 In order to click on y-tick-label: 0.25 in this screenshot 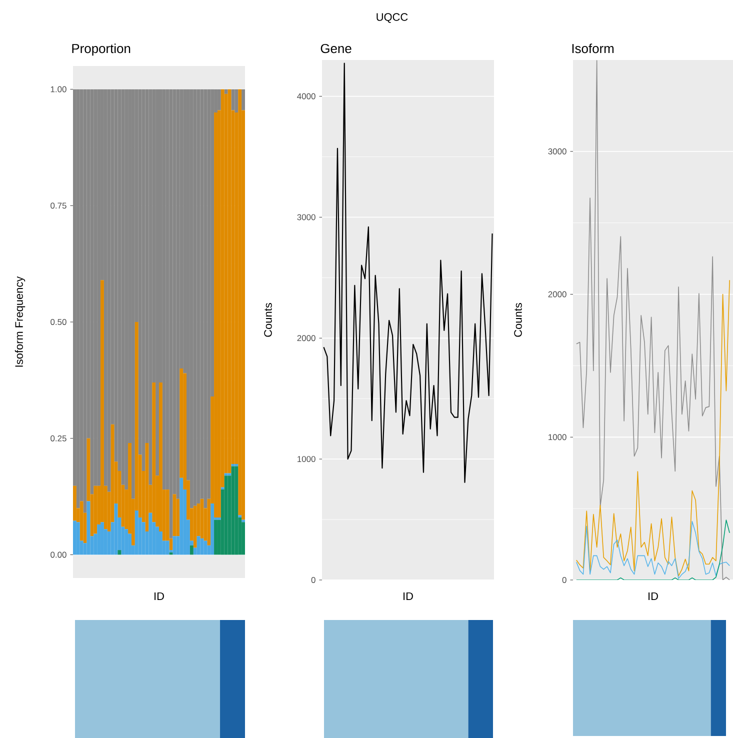, I will do `click(58, 438)`.